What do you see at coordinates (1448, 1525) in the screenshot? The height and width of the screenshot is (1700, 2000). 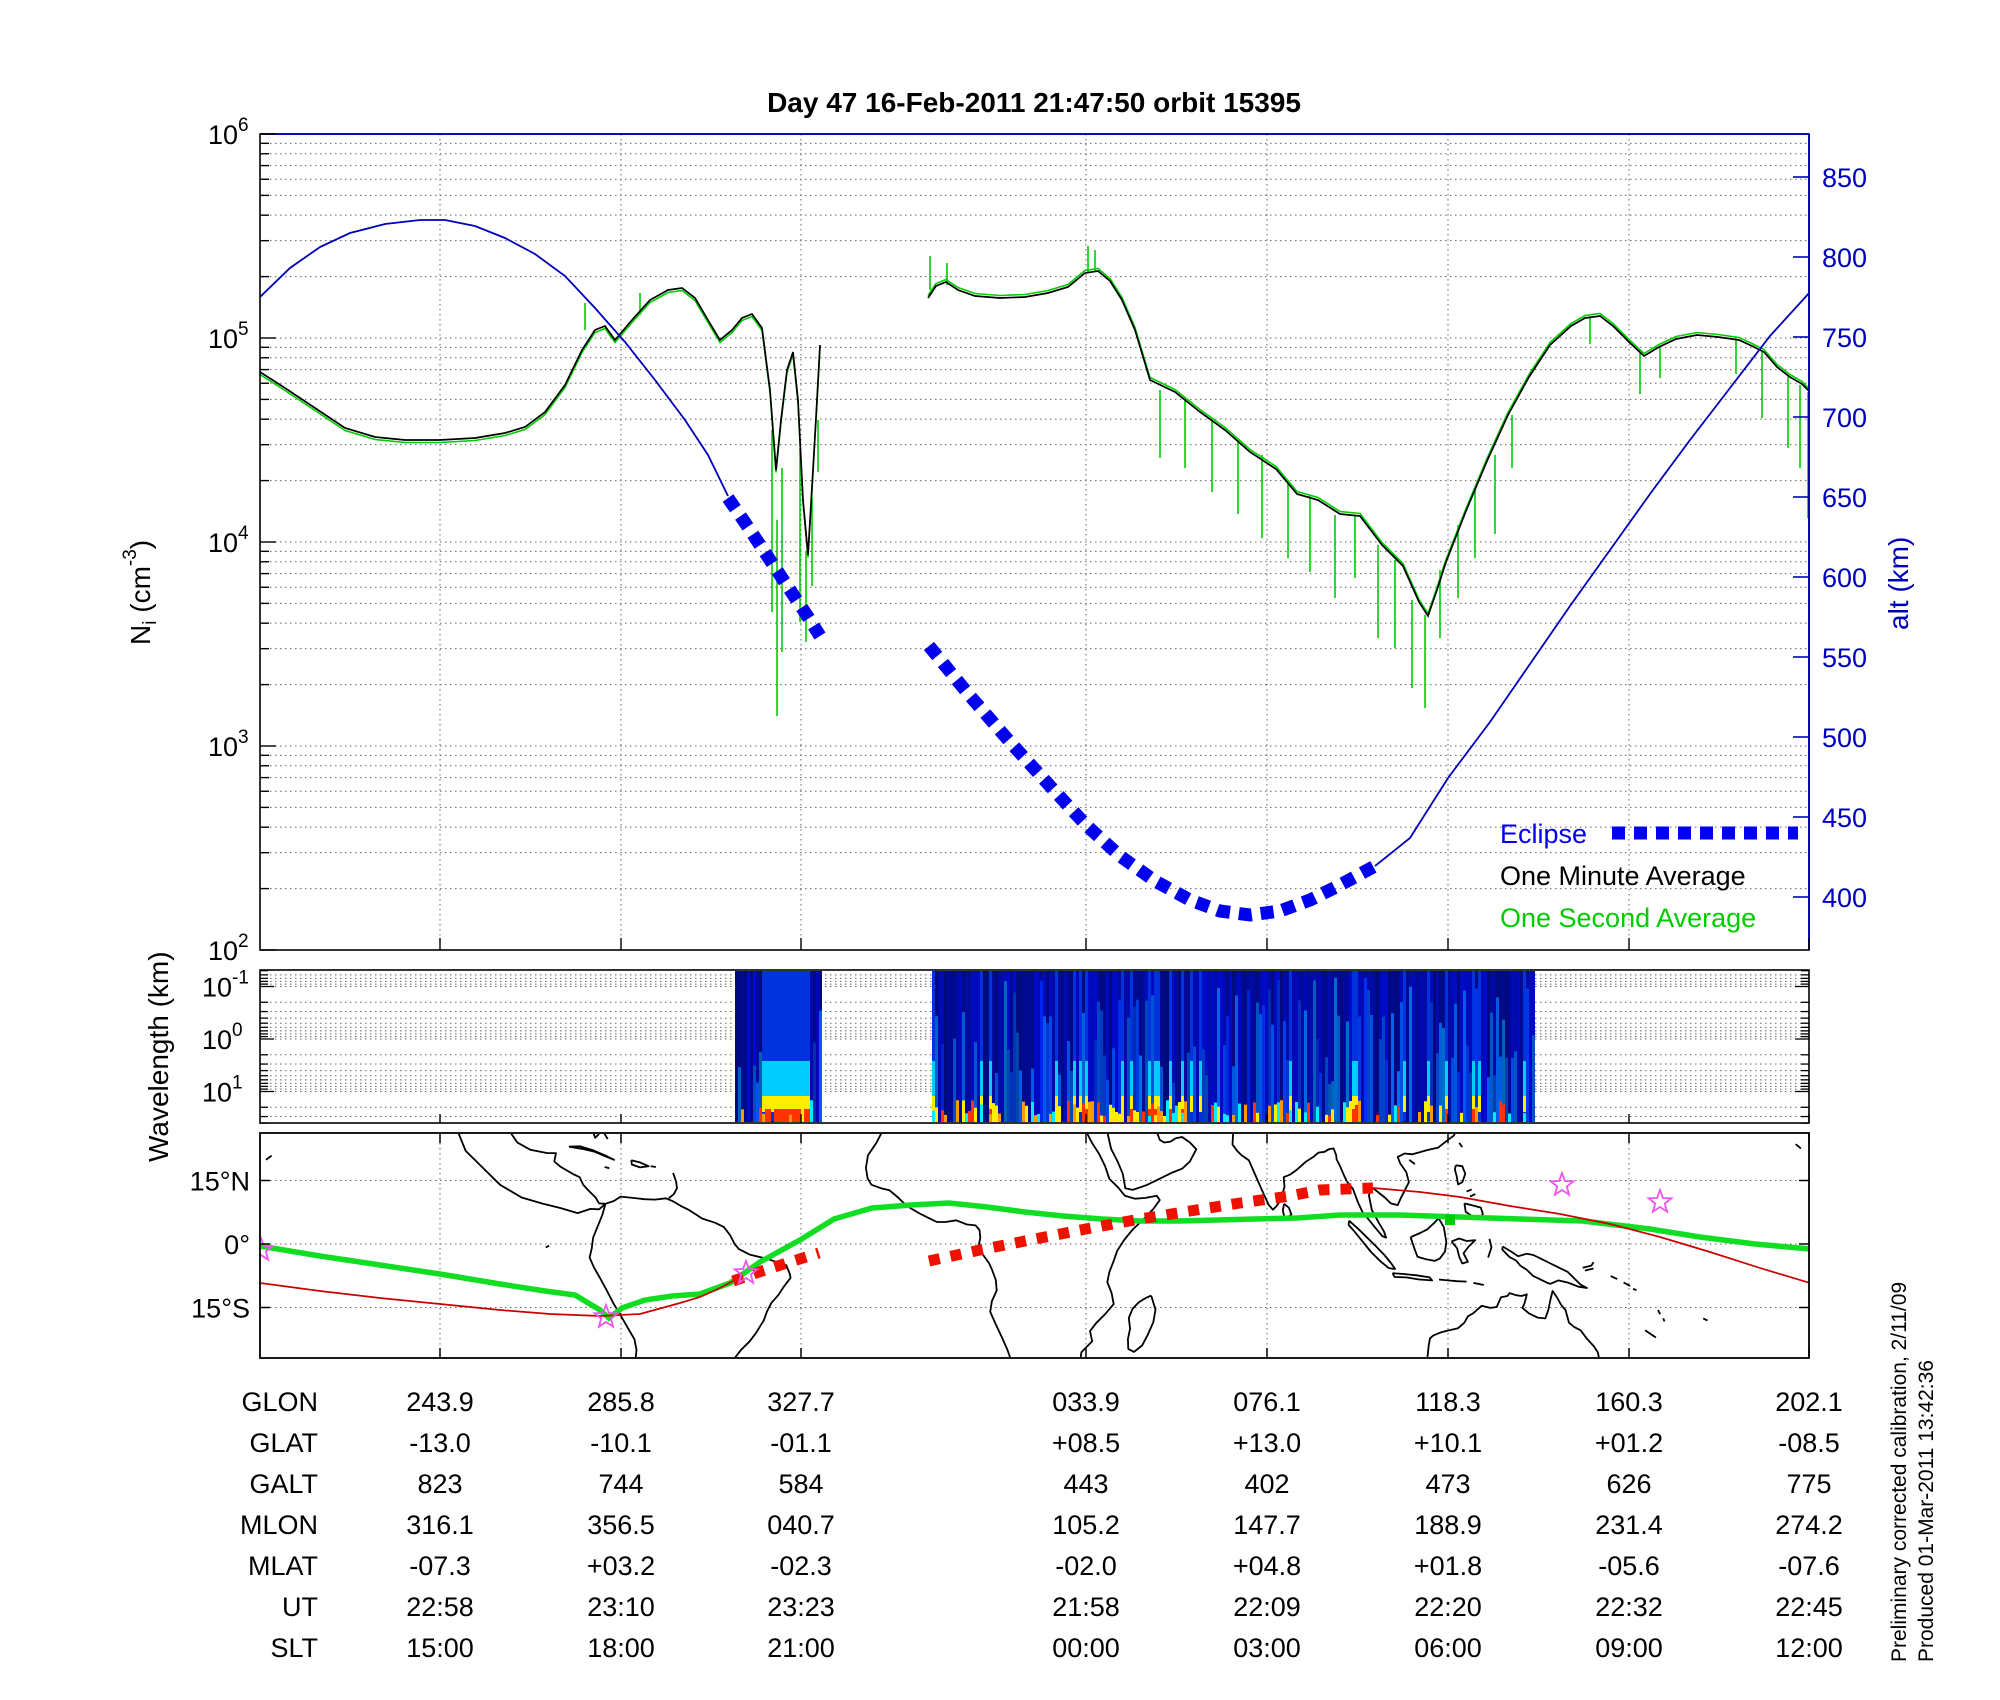 I see `table-cell-value: 188.9` at bounding box center [1448, 1525].